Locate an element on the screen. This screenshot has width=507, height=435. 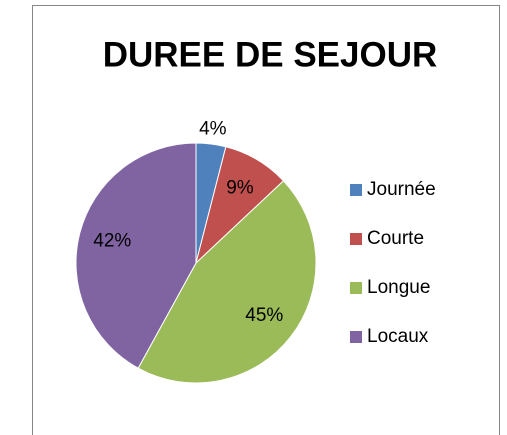
data-label: 45% is located at coordinates (264, 315).